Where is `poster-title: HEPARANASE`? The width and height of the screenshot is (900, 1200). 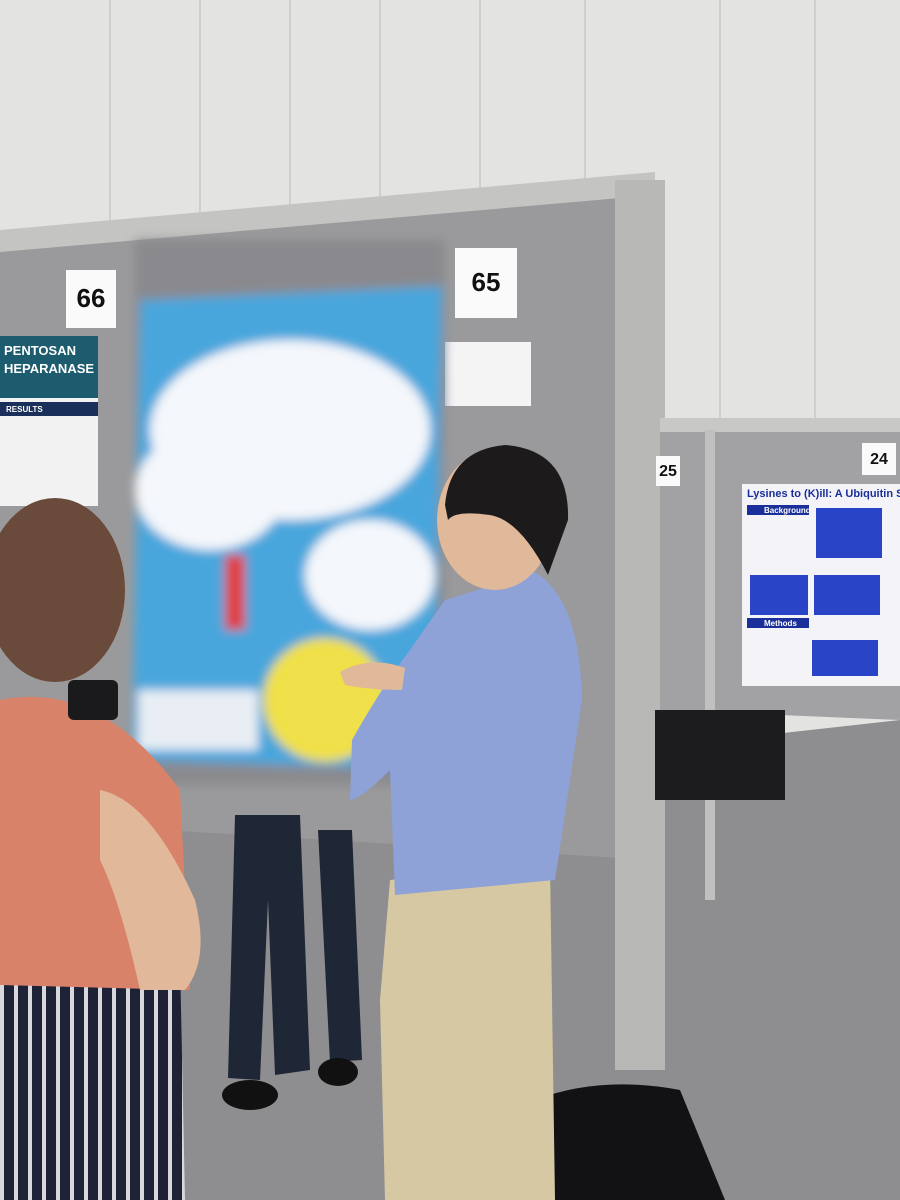 poster-title: HEPARANASE is located at coordinates (49, 368).